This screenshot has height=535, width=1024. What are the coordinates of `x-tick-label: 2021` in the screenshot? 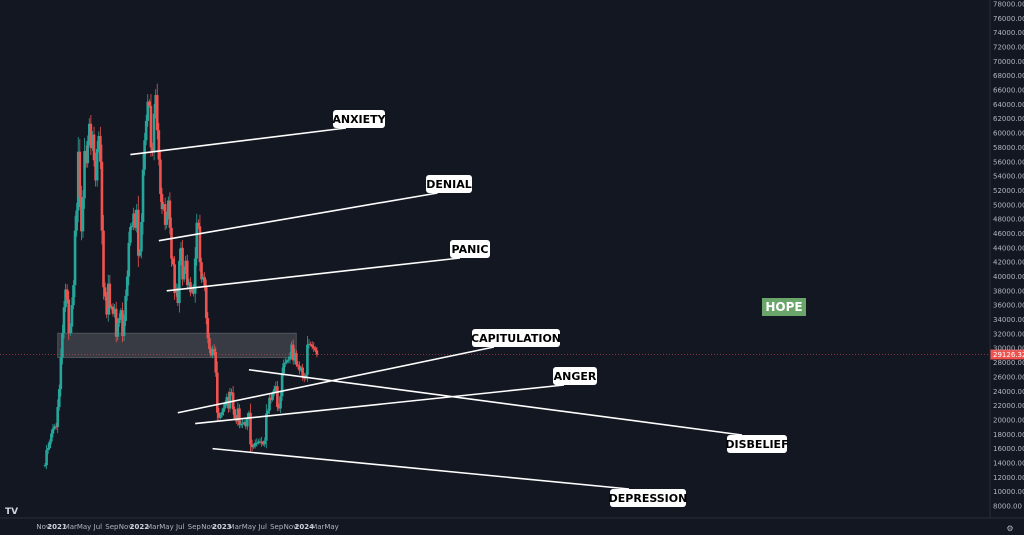 It's located at (57, 527).